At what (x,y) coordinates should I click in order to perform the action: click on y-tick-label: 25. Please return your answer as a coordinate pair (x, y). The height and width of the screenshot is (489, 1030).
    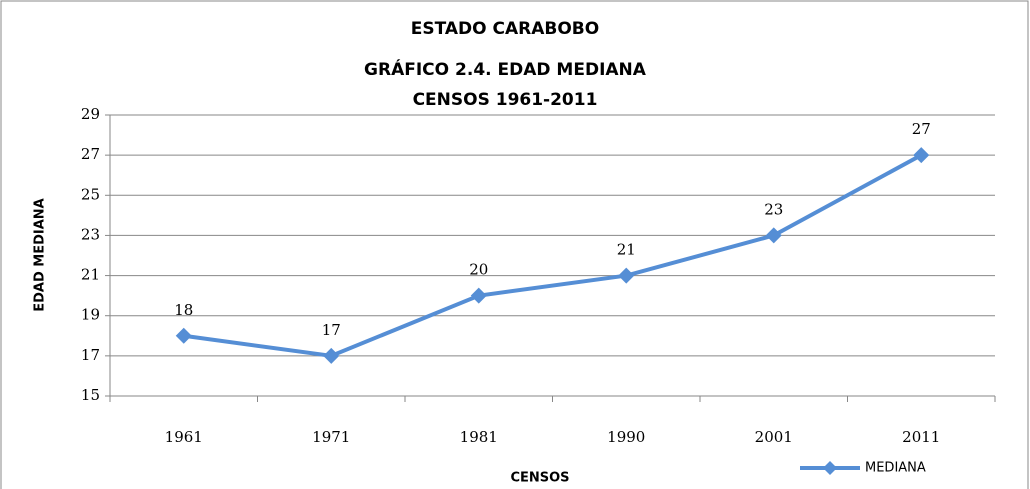
    Looking at the image, I should click on (90, 194).